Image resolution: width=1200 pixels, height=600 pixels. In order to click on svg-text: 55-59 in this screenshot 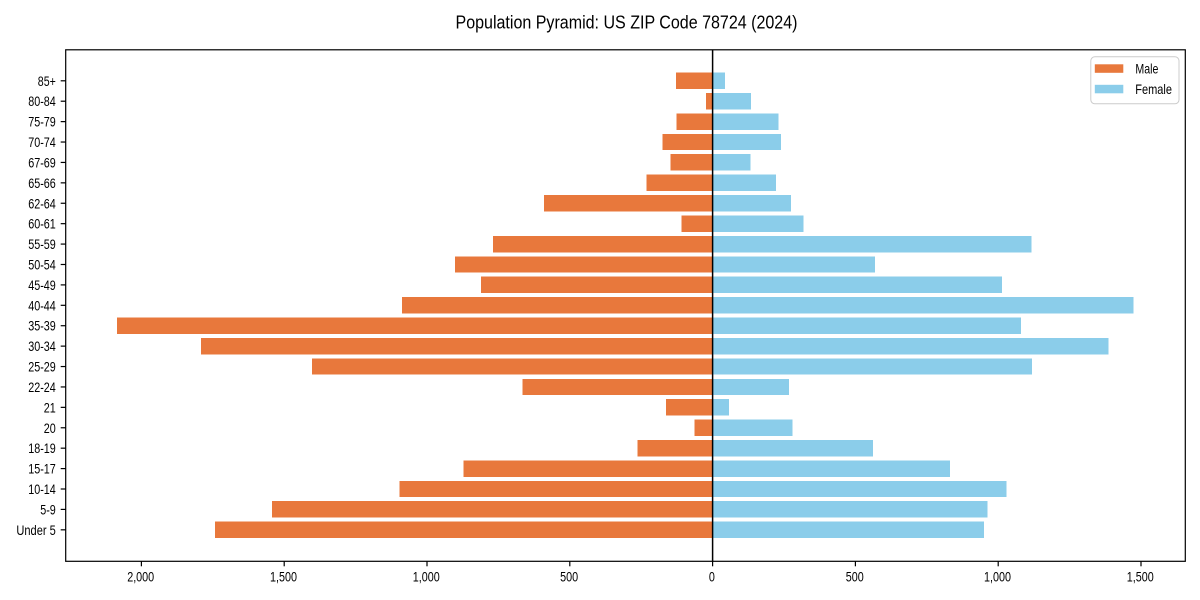, I will do `click(42, 244)`.